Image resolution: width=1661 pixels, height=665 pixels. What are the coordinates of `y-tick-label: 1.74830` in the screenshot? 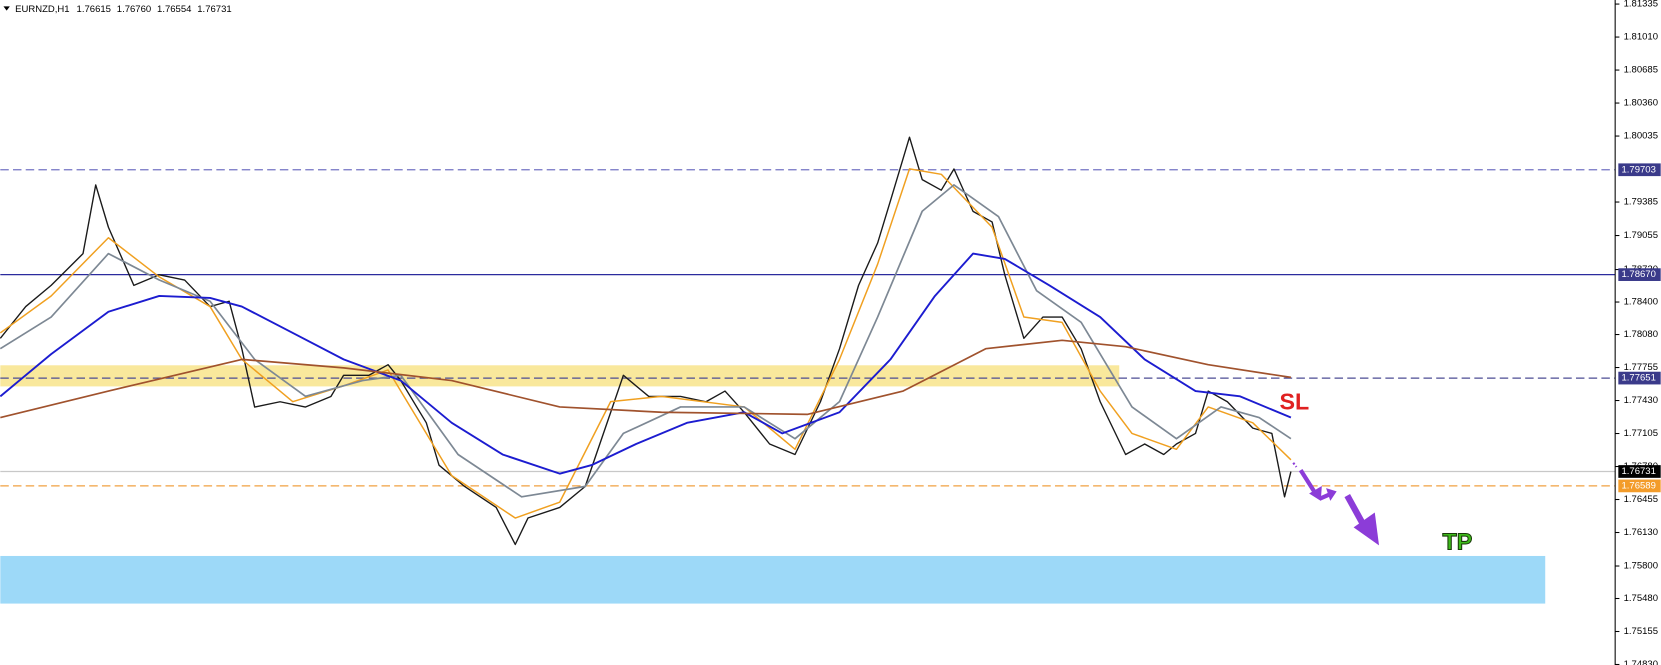 It's located at (1641, 662).